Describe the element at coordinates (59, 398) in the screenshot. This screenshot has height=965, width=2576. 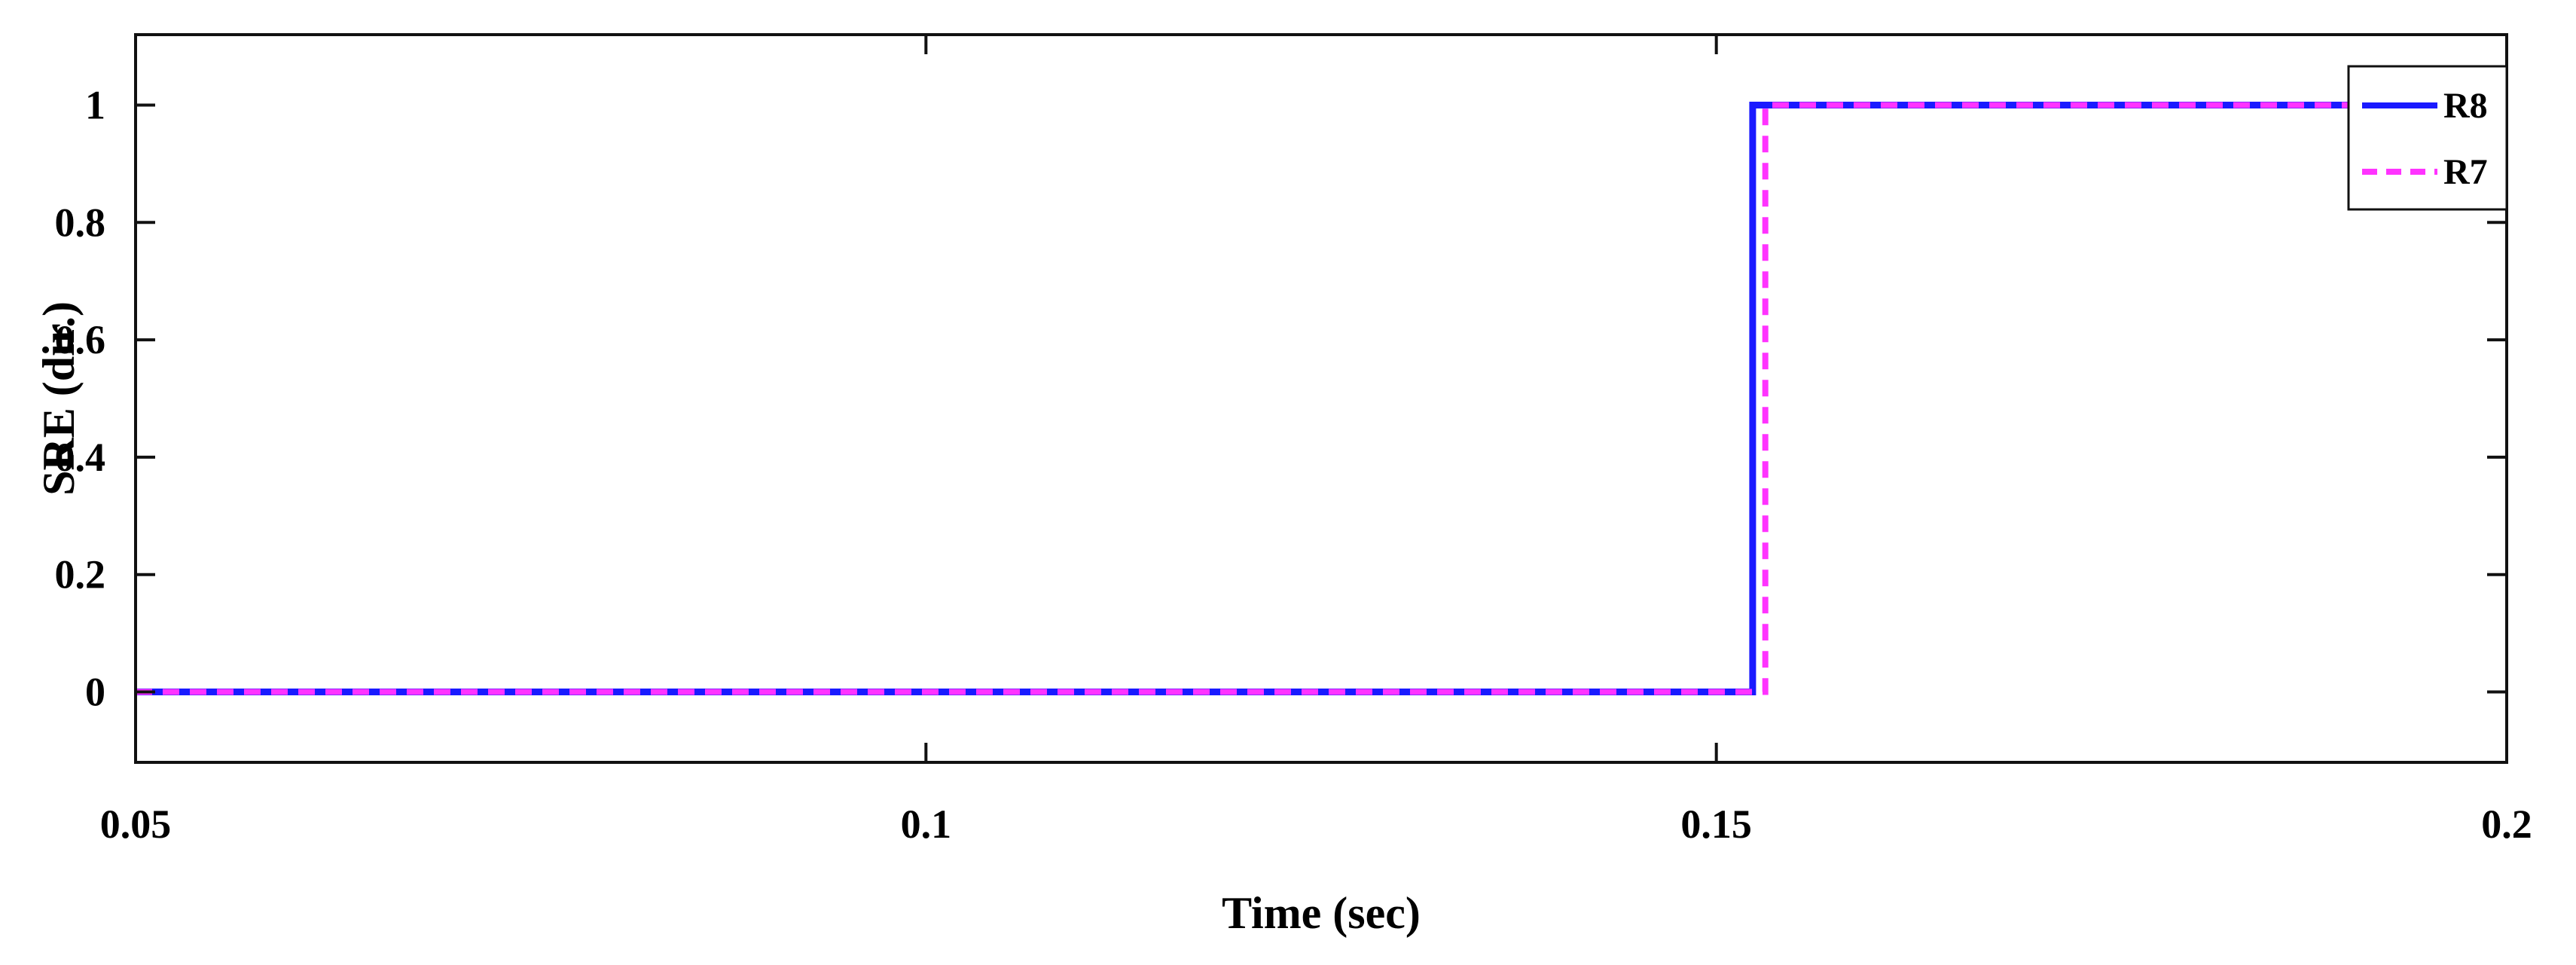
I see `y-axis-label: SRE (dir.)` at that location.